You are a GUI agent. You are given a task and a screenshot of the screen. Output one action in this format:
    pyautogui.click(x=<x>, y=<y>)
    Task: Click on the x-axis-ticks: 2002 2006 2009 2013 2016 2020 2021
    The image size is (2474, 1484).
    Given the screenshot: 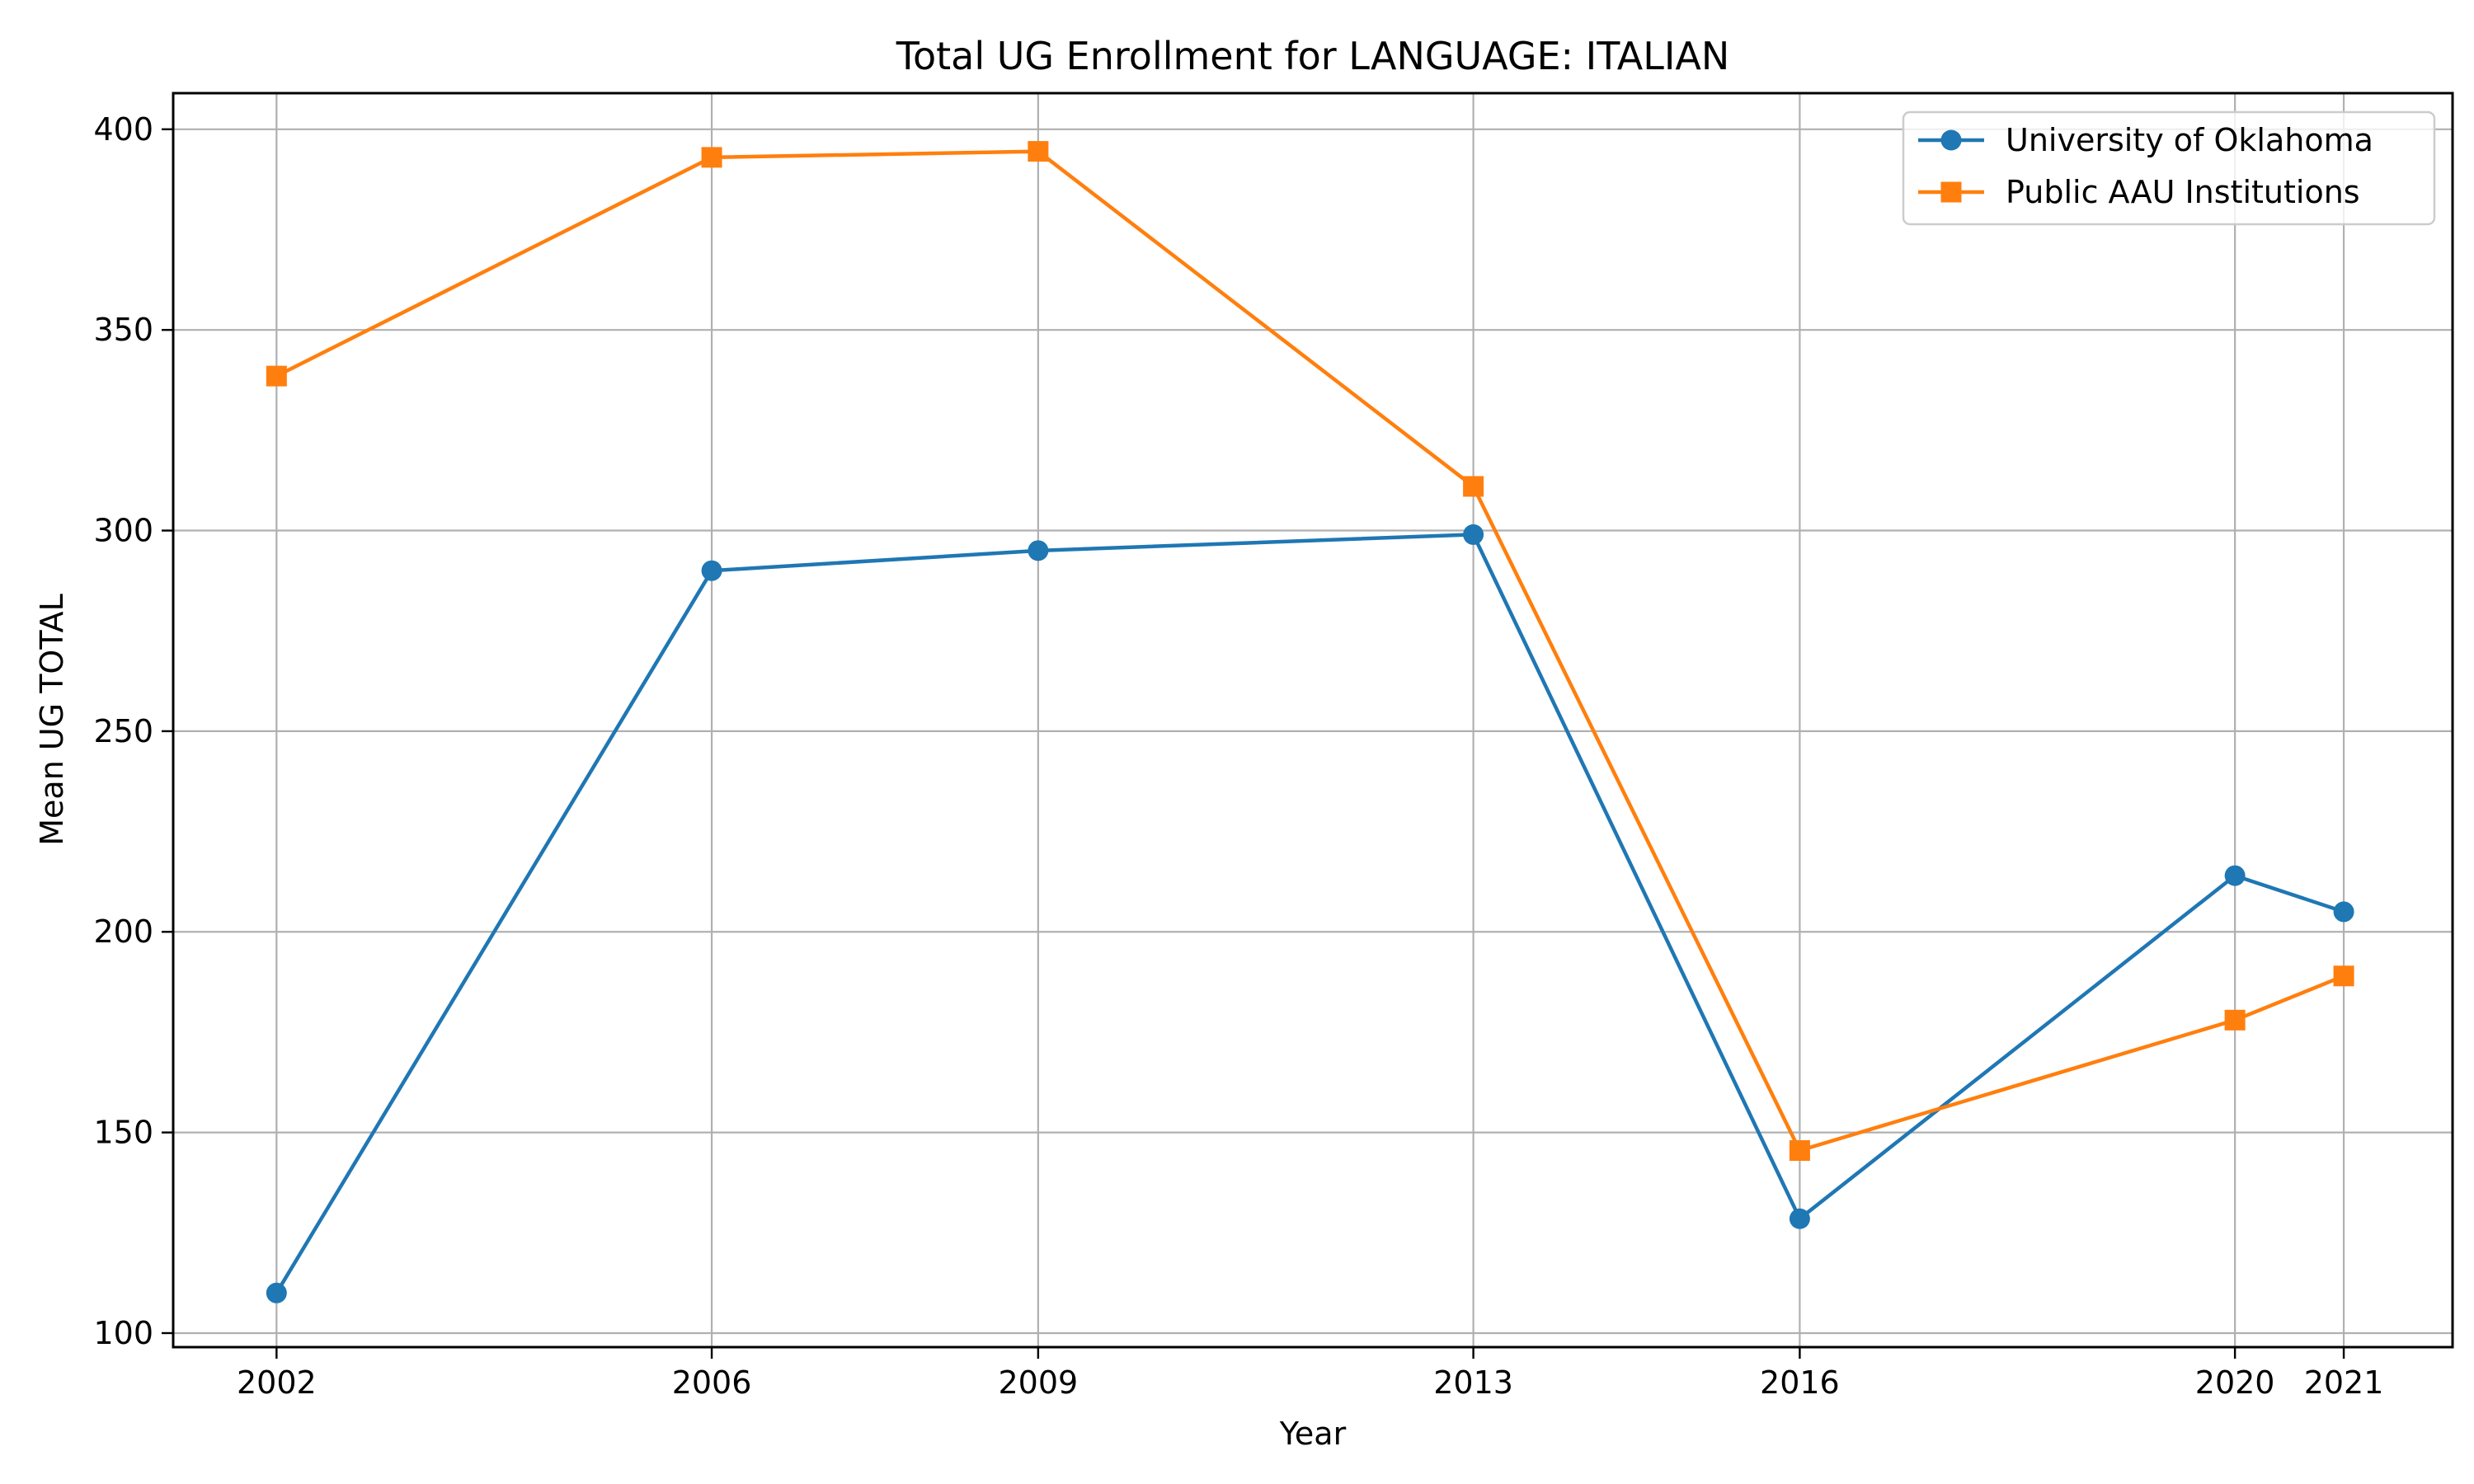 What is the action you would take?
    pyautogui.click(x=1310, y=1374)
    